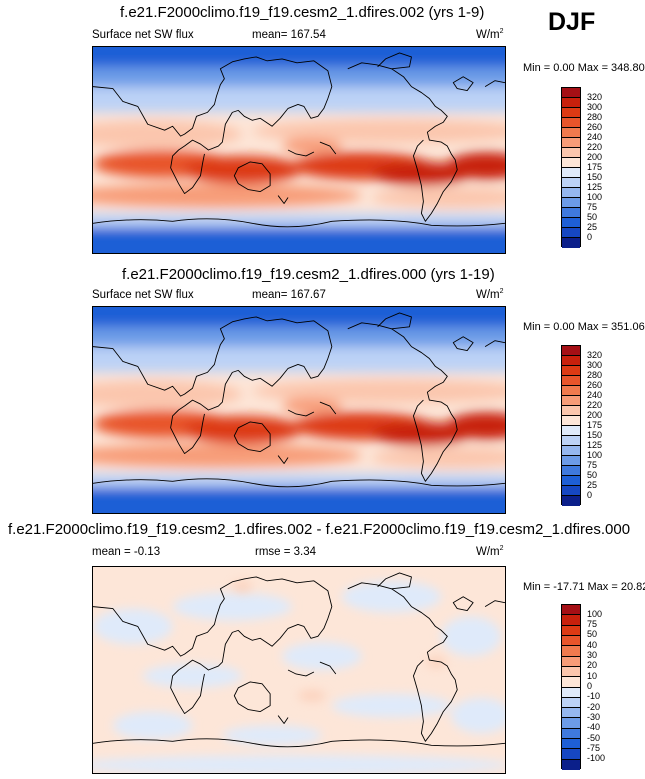 The height and width of the screenshot is (779, 645). What do you see at coordinates (592, 644) in the screenshot?
I see `colorbar-tick-label: 40` at bounding box center [592, 644].